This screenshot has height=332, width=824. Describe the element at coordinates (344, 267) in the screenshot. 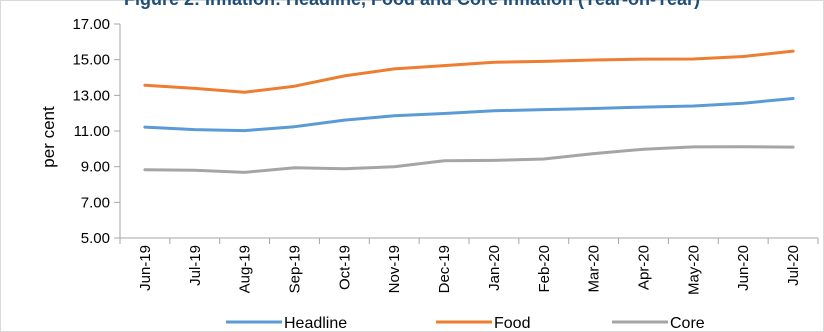

I see `x-tick-label: Oct-19` at that location.